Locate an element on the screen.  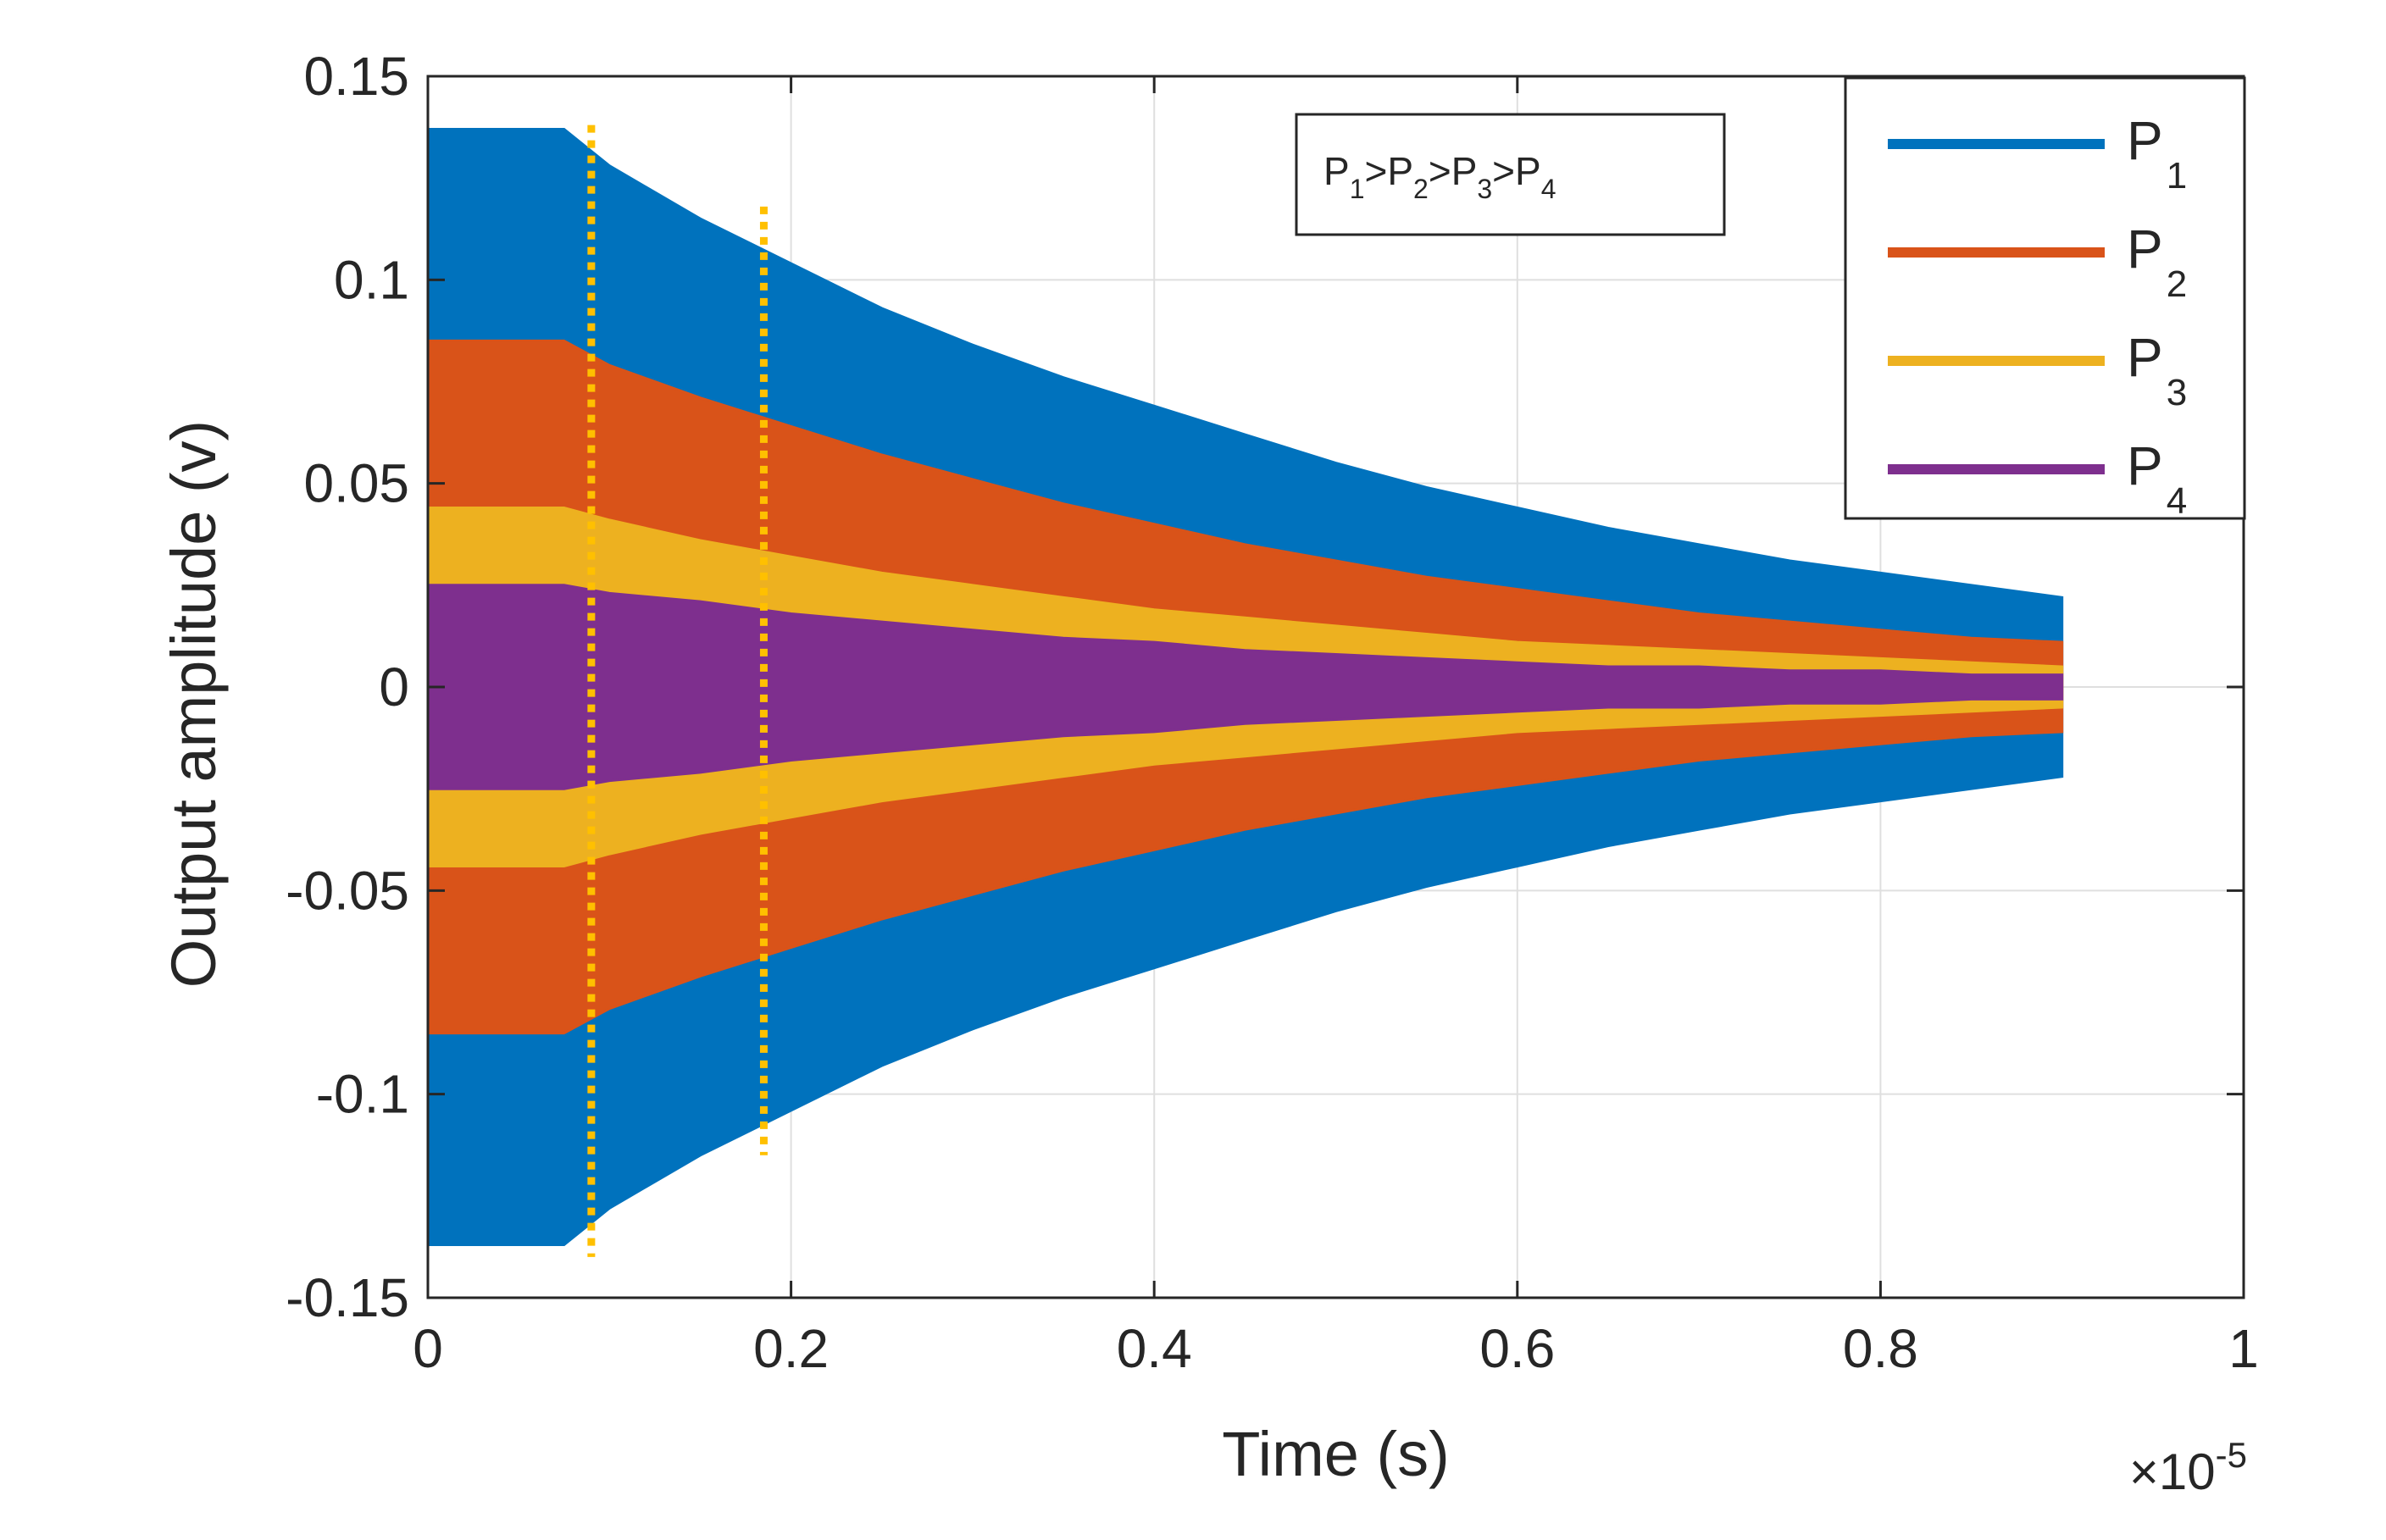
annotation-subscript: 4 is located at coordinates (1548, 189).